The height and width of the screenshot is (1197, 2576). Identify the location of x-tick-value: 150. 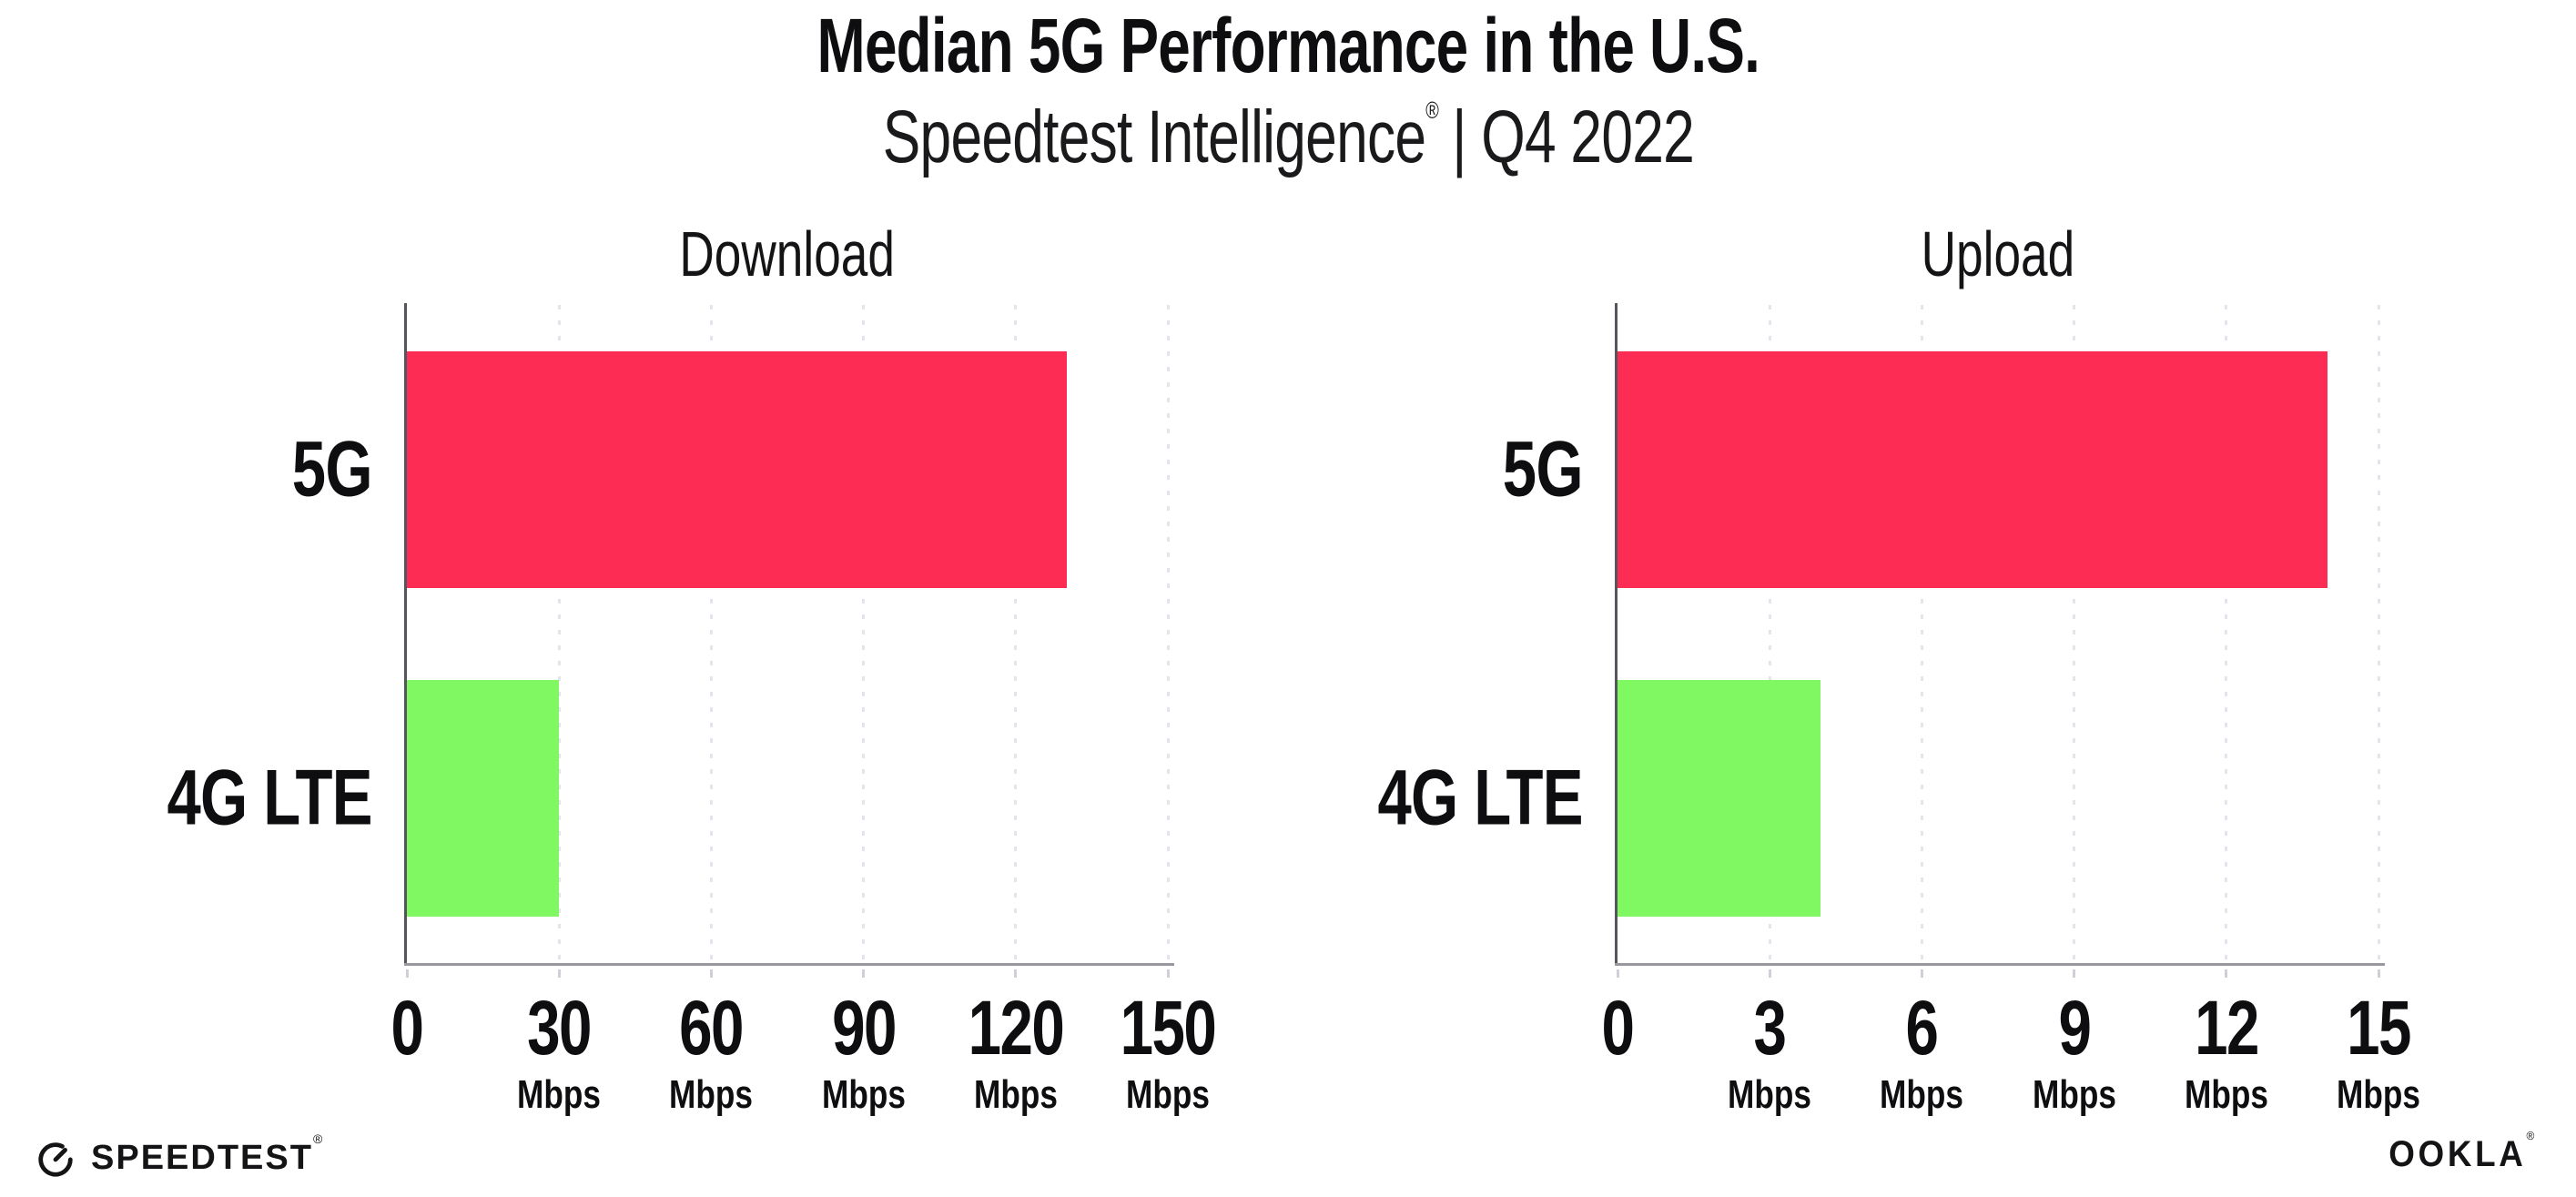
(1168, 1027).